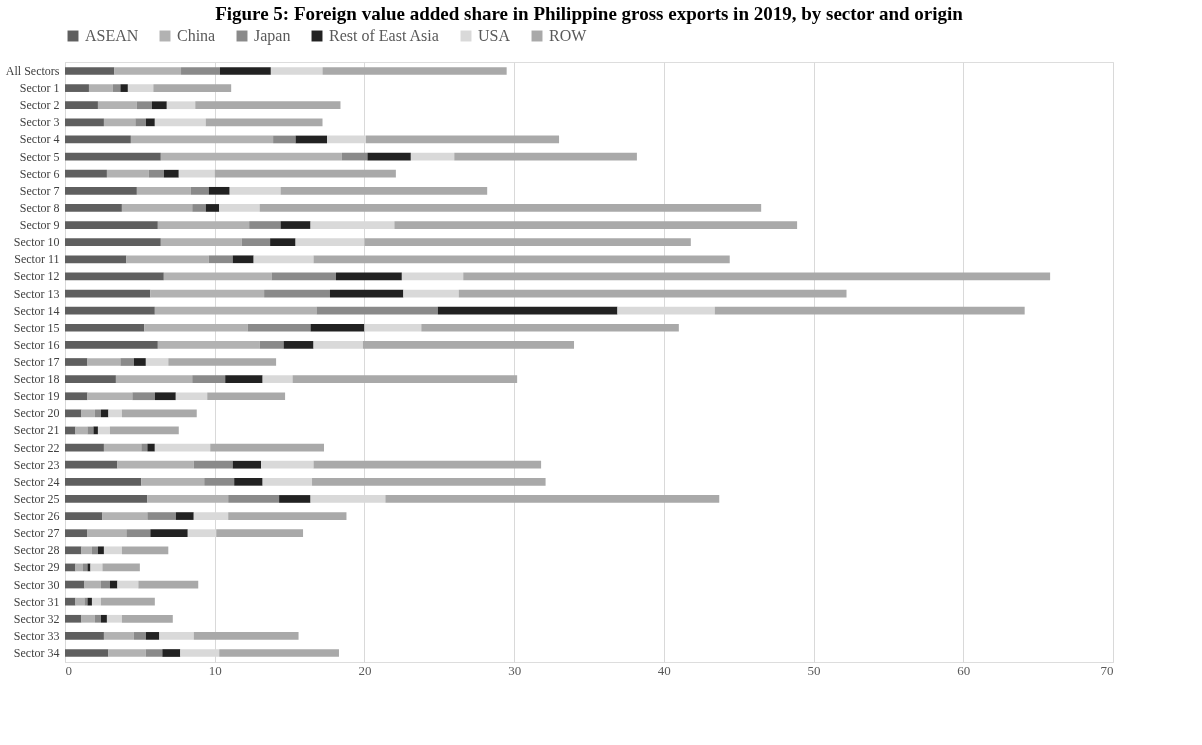  Describe the element at coordinates (112, 35) in the screenshot. I see `legend-label: ASEAN` at that location.